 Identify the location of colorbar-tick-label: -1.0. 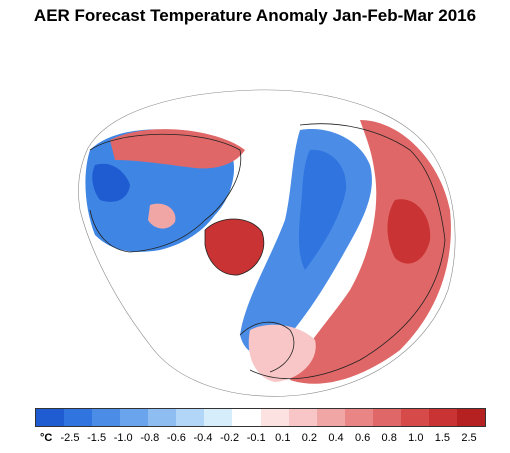
(123, 438).